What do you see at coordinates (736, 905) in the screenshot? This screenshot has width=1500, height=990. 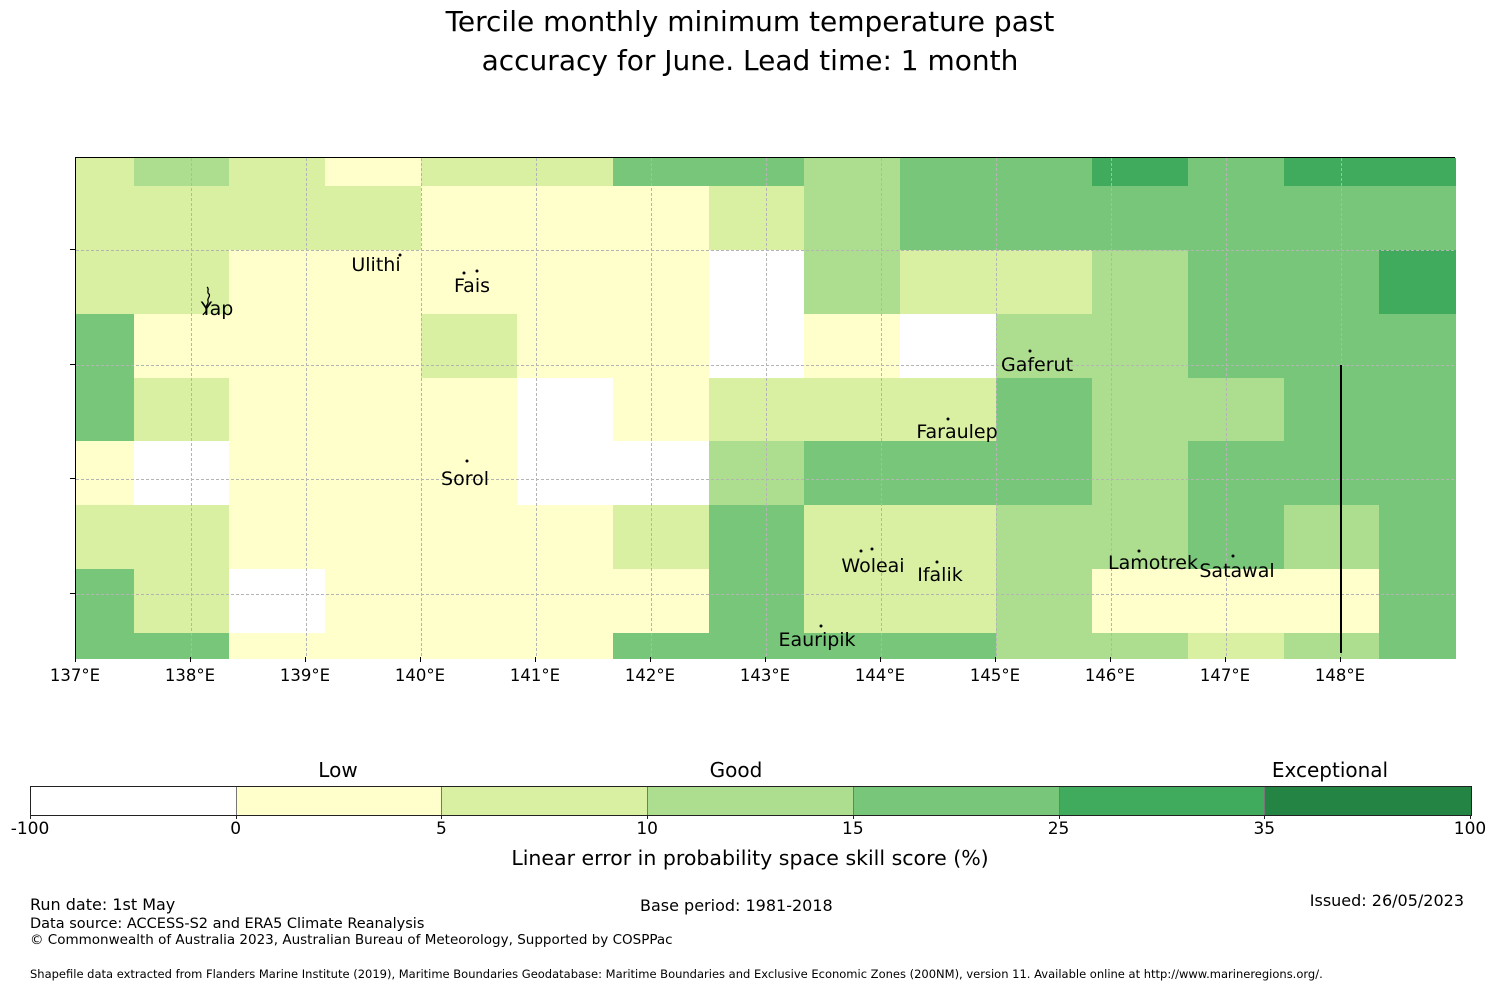 I see `base-period-text: Base period: 1981-2018` at bounding box center [736, 905].